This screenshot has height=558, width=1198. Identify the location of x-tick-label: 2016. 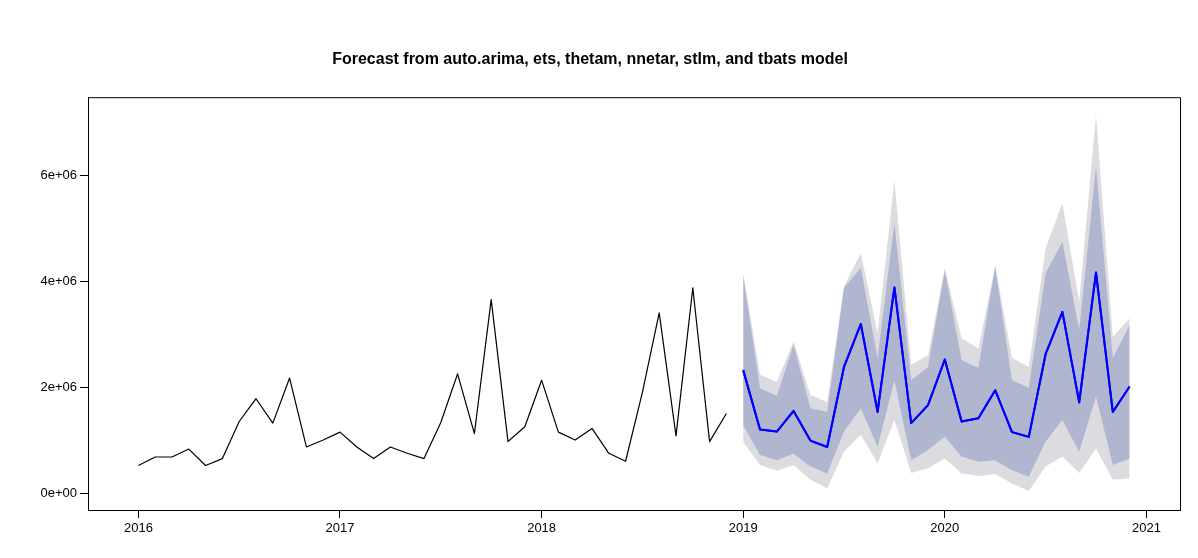
(138, 528).